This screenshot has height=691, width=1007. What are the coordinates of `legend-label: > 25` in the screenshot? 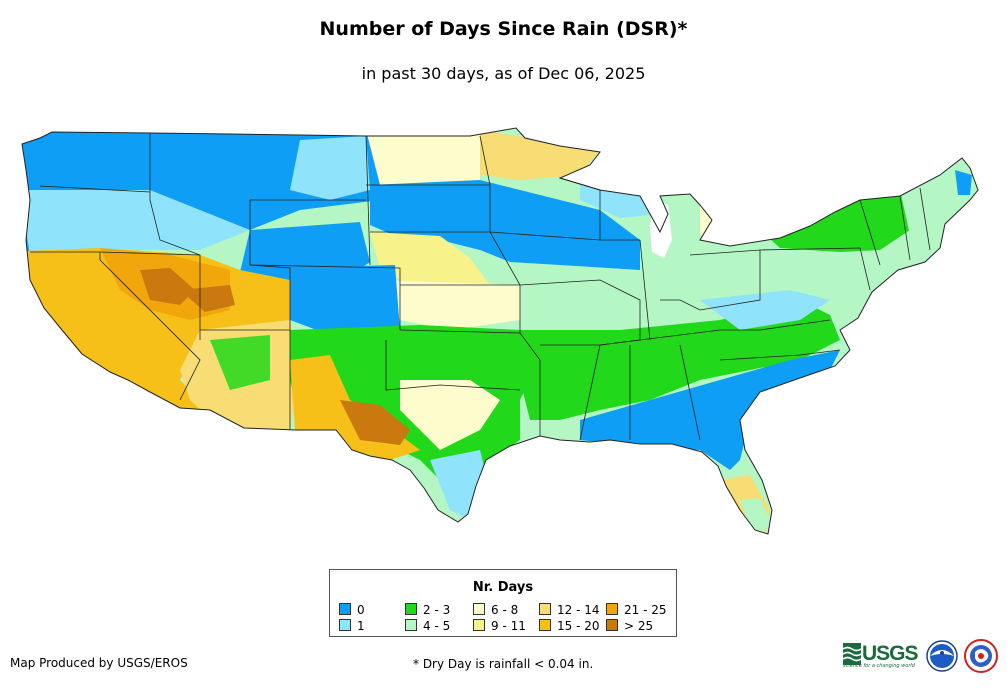 It's located at (639, 626).